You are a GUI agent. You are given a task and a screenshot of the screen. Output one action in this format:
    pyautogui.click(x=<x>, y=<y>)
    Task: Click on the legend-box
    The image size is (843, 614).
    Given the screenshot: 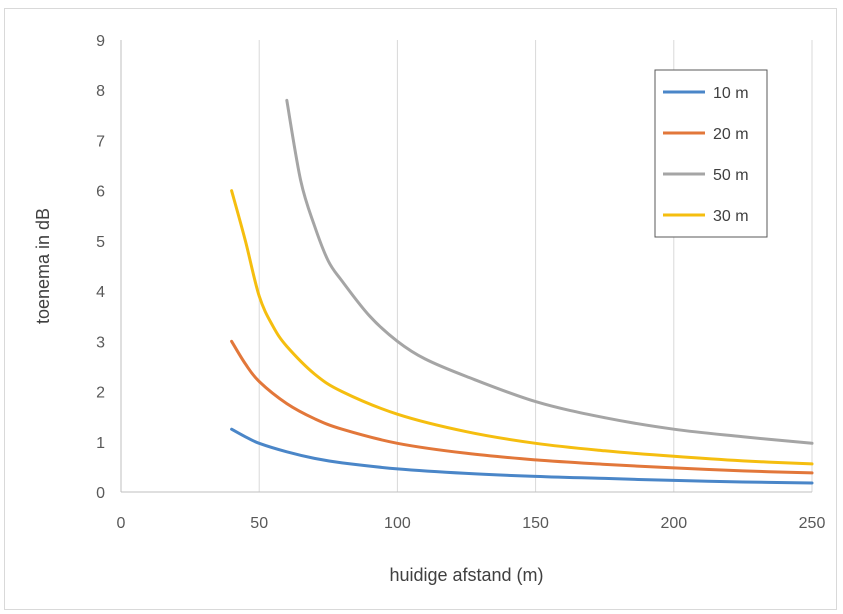 What is the action you would take?
    pyautogui.click(x=711, y=153)
    